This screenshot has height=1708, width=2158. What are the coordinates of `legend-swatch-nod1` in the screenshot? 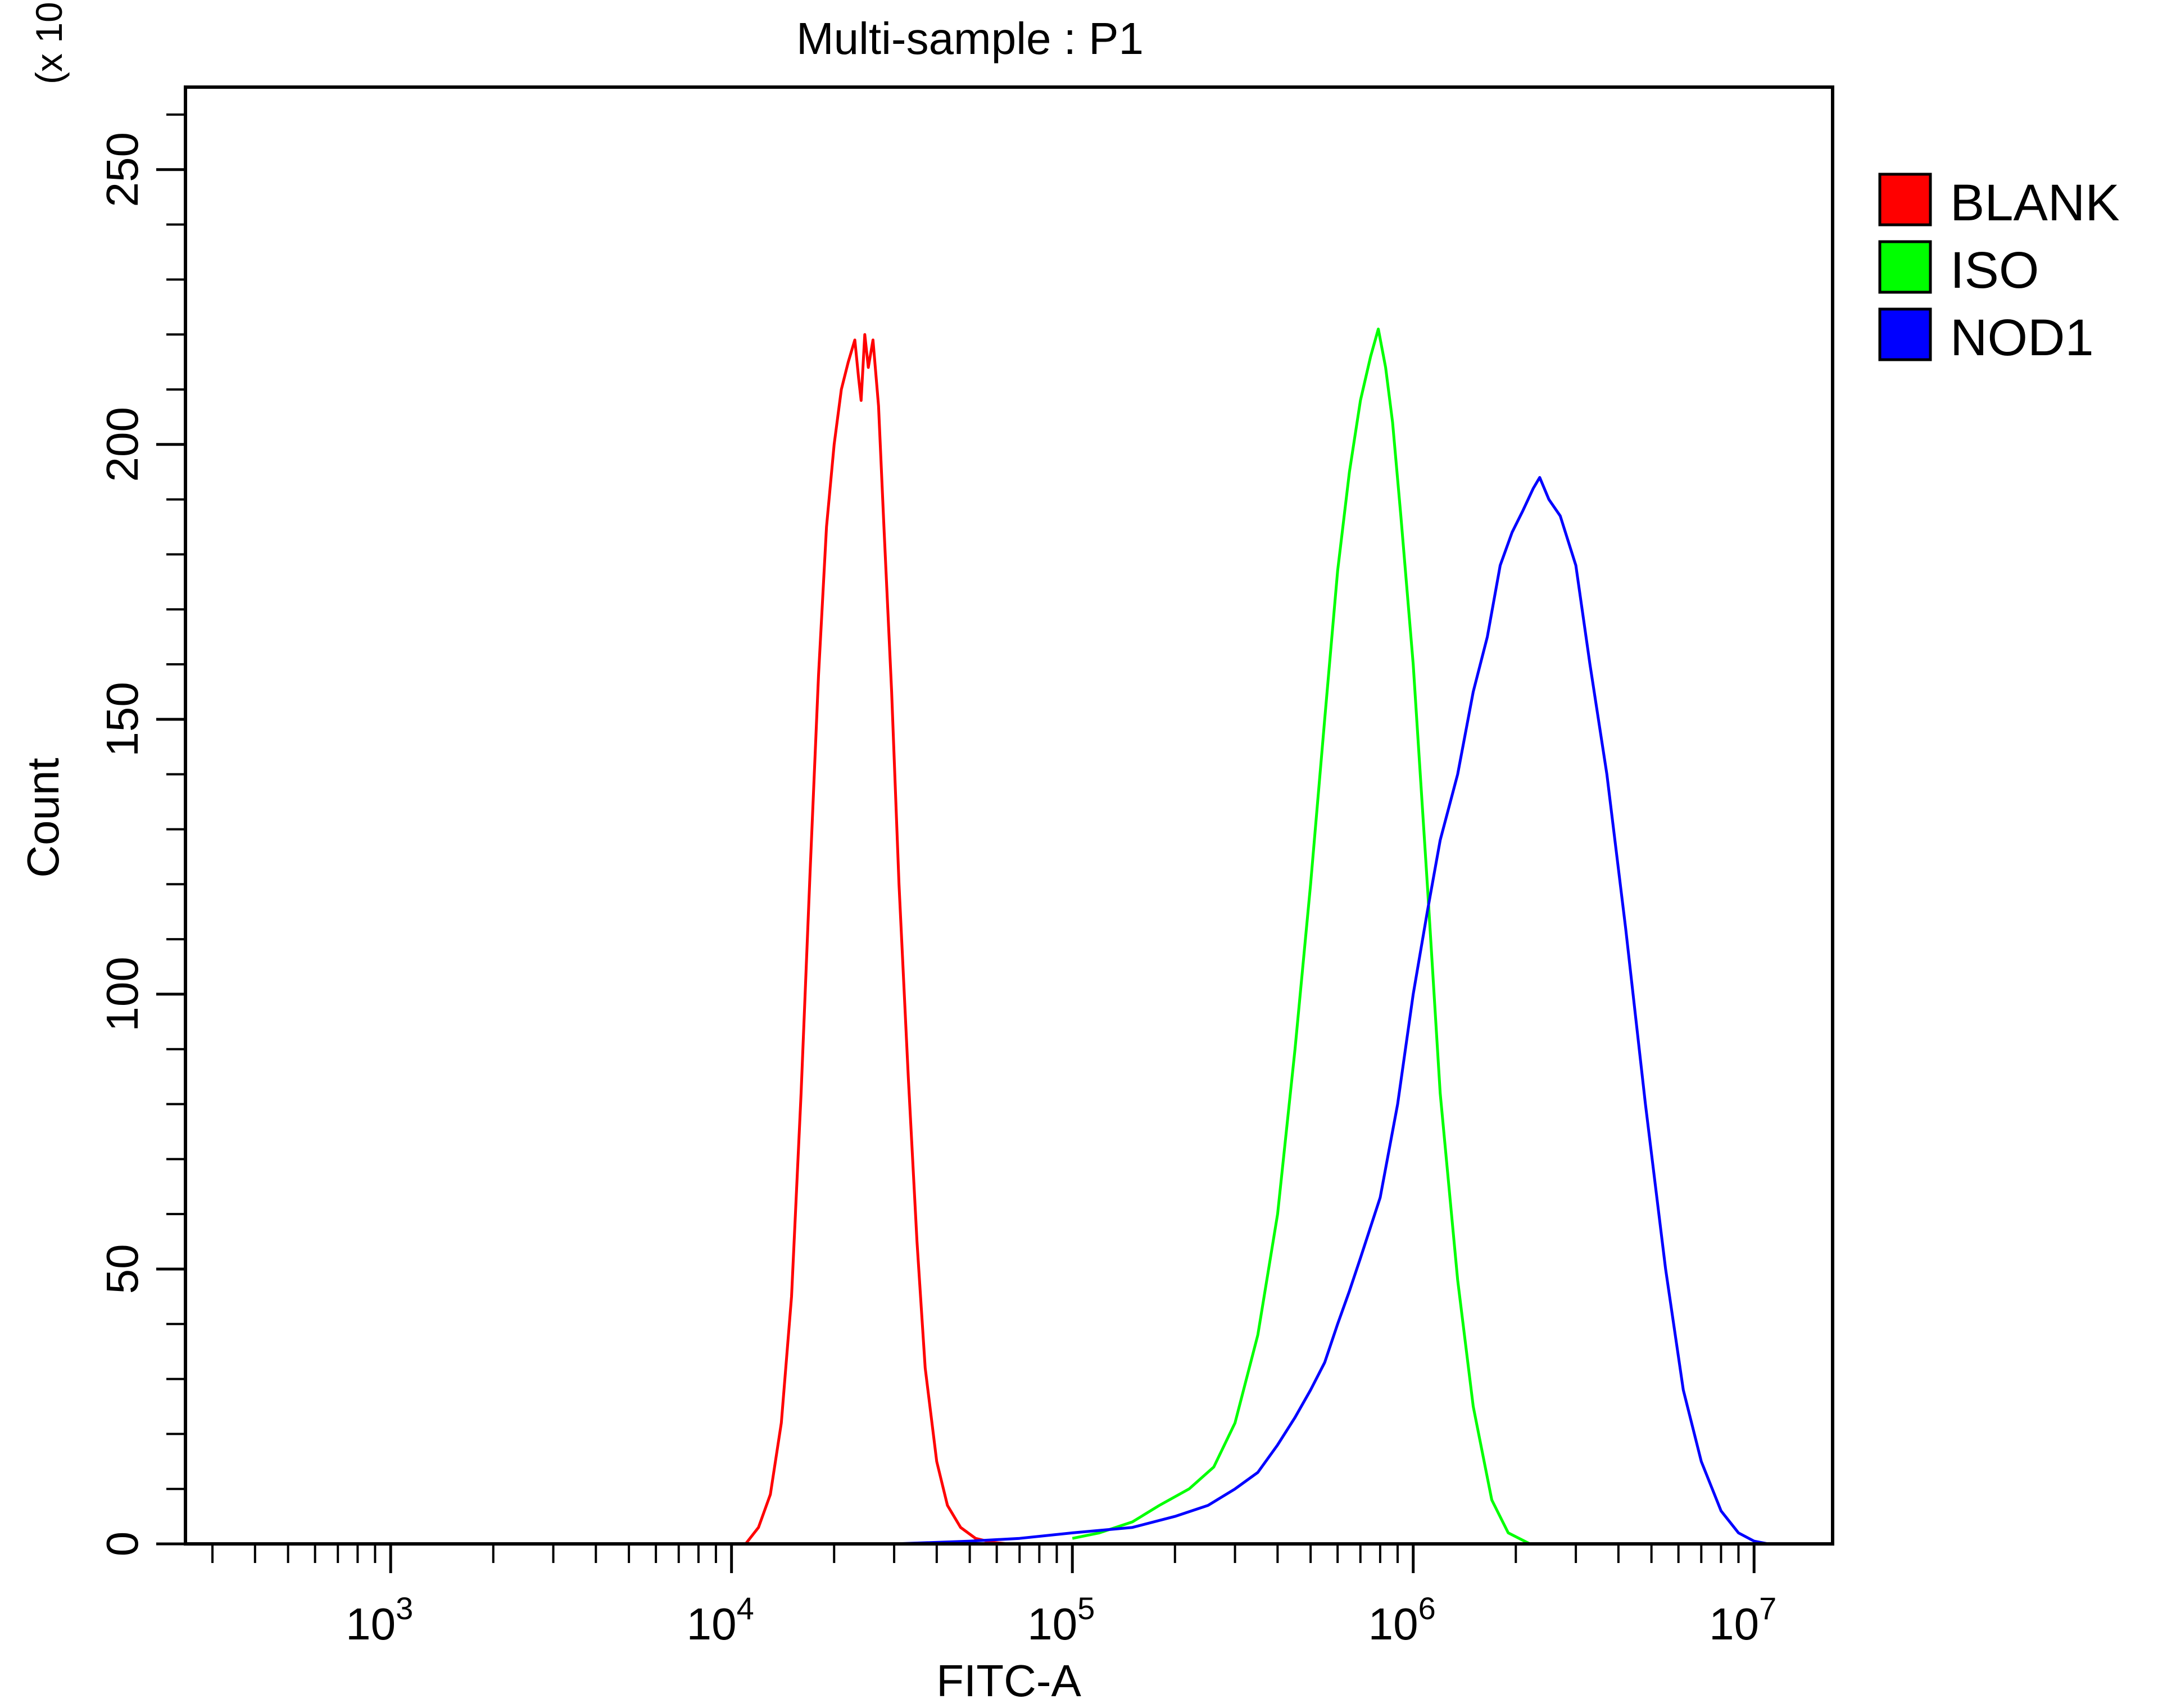 It's located at (1905, 334).